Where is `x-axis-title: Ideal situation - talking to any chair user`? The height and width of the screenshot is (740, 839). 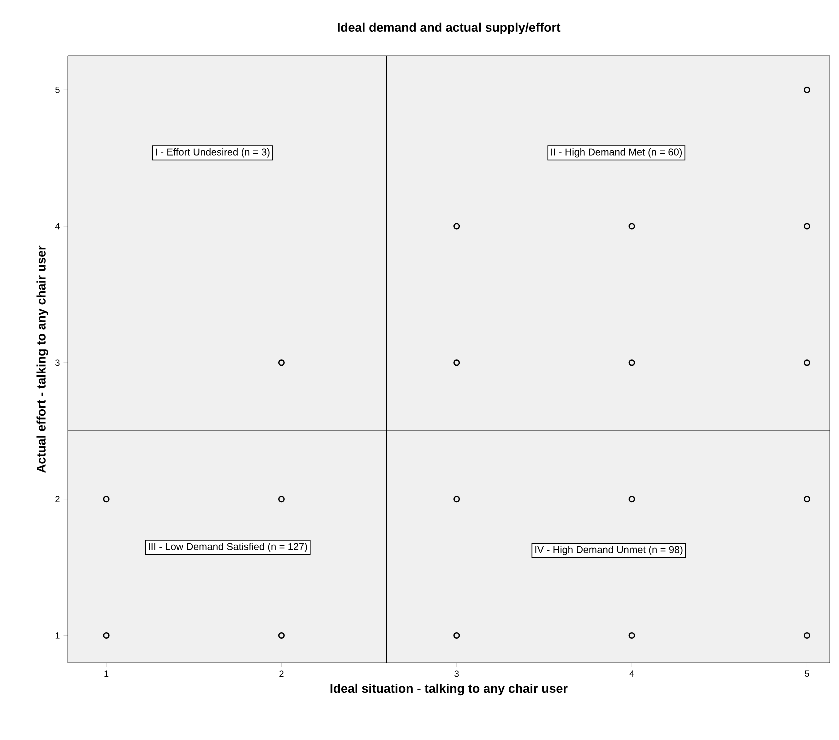 x-axis-title: Ideal situation - talking to any chair user is located at coordinates (449, 690).